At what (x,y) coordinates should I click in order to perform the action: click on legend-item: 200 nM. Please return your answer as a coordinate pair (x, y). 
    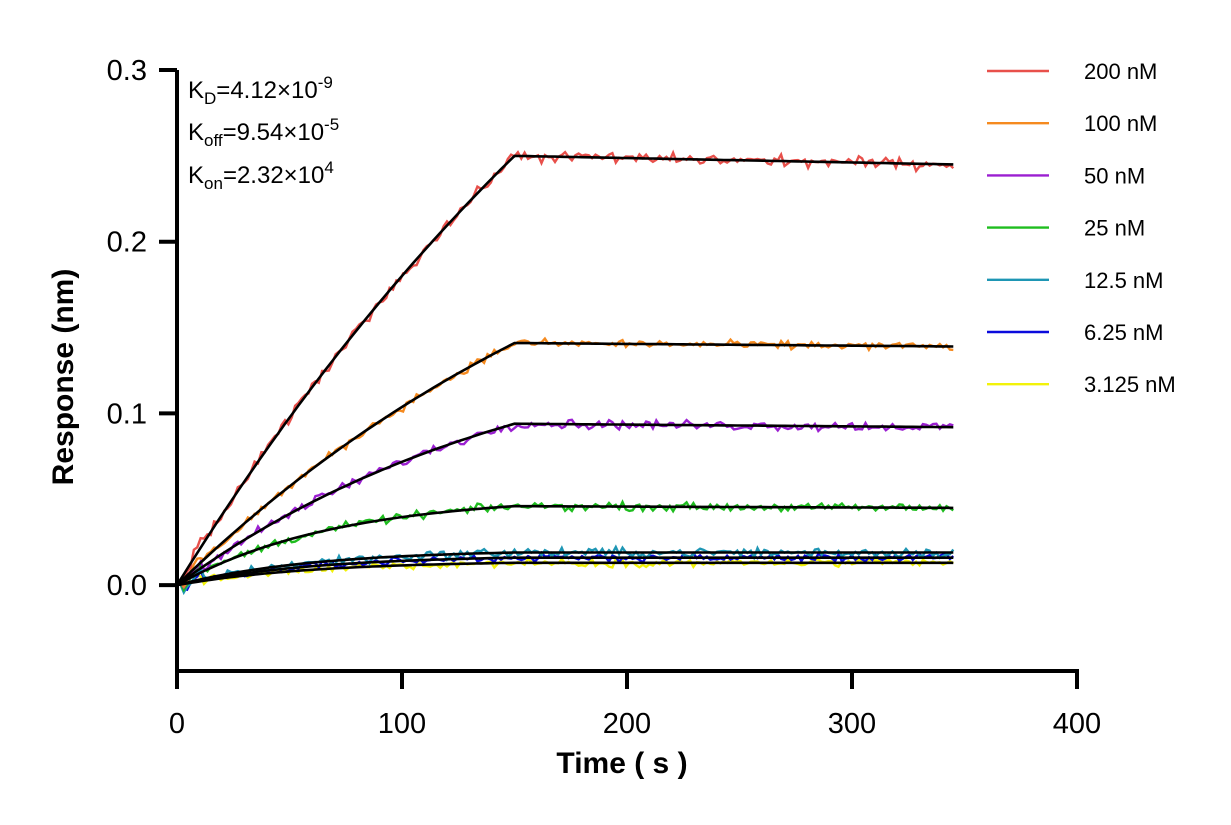
    Looking at the image, I should click on (1072, 71).